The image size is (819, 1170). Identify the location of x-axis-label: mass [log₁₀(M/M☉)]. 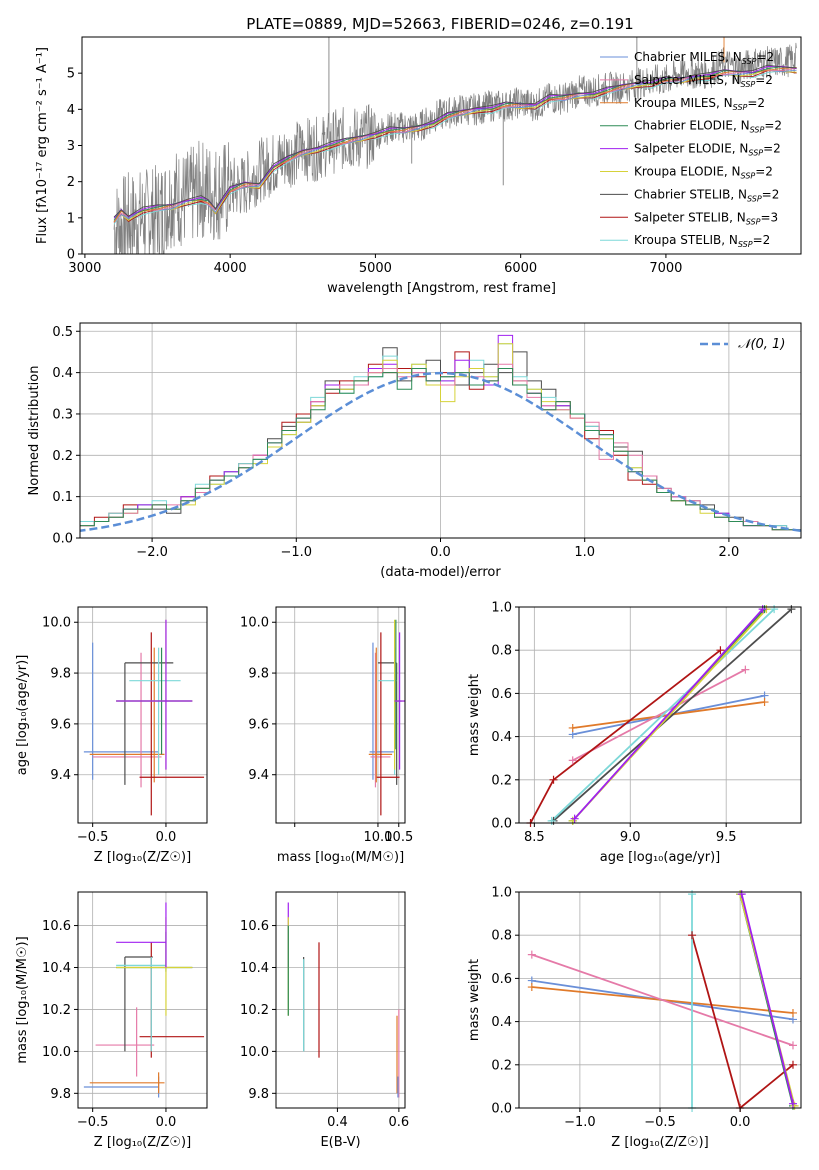
(340, 857).